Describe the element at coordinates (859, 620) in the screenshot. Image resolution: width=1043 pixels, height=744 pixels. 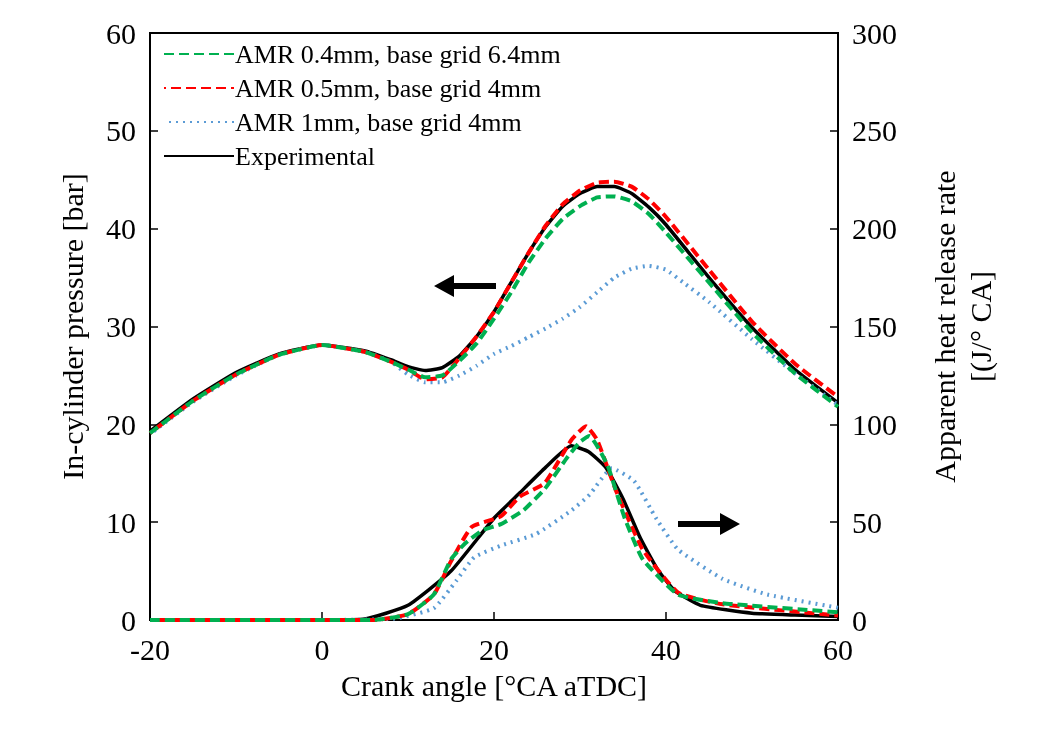
I see `y2-tick-label: 0` at that location.